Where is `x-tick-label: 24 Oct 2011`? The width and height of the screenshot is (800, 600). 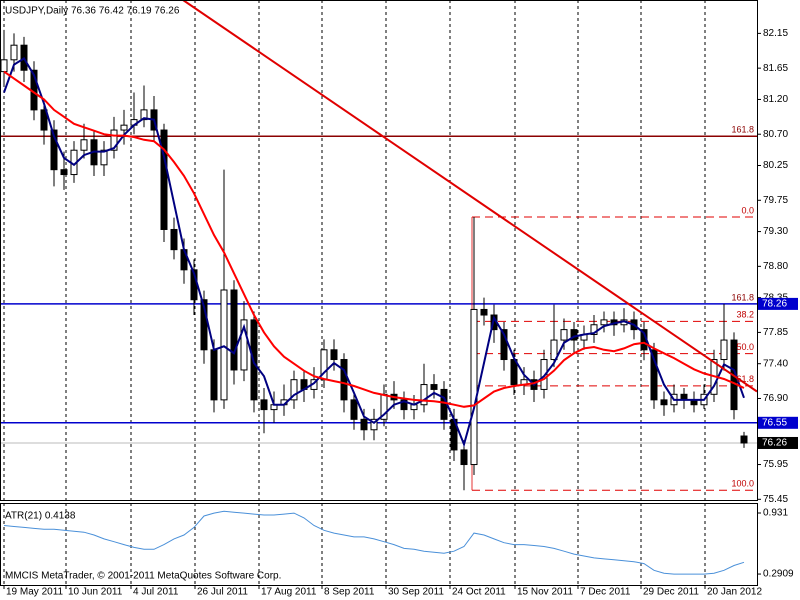
x-tick-label: 24 Oct 2011 is located at coordinates (479, 592).